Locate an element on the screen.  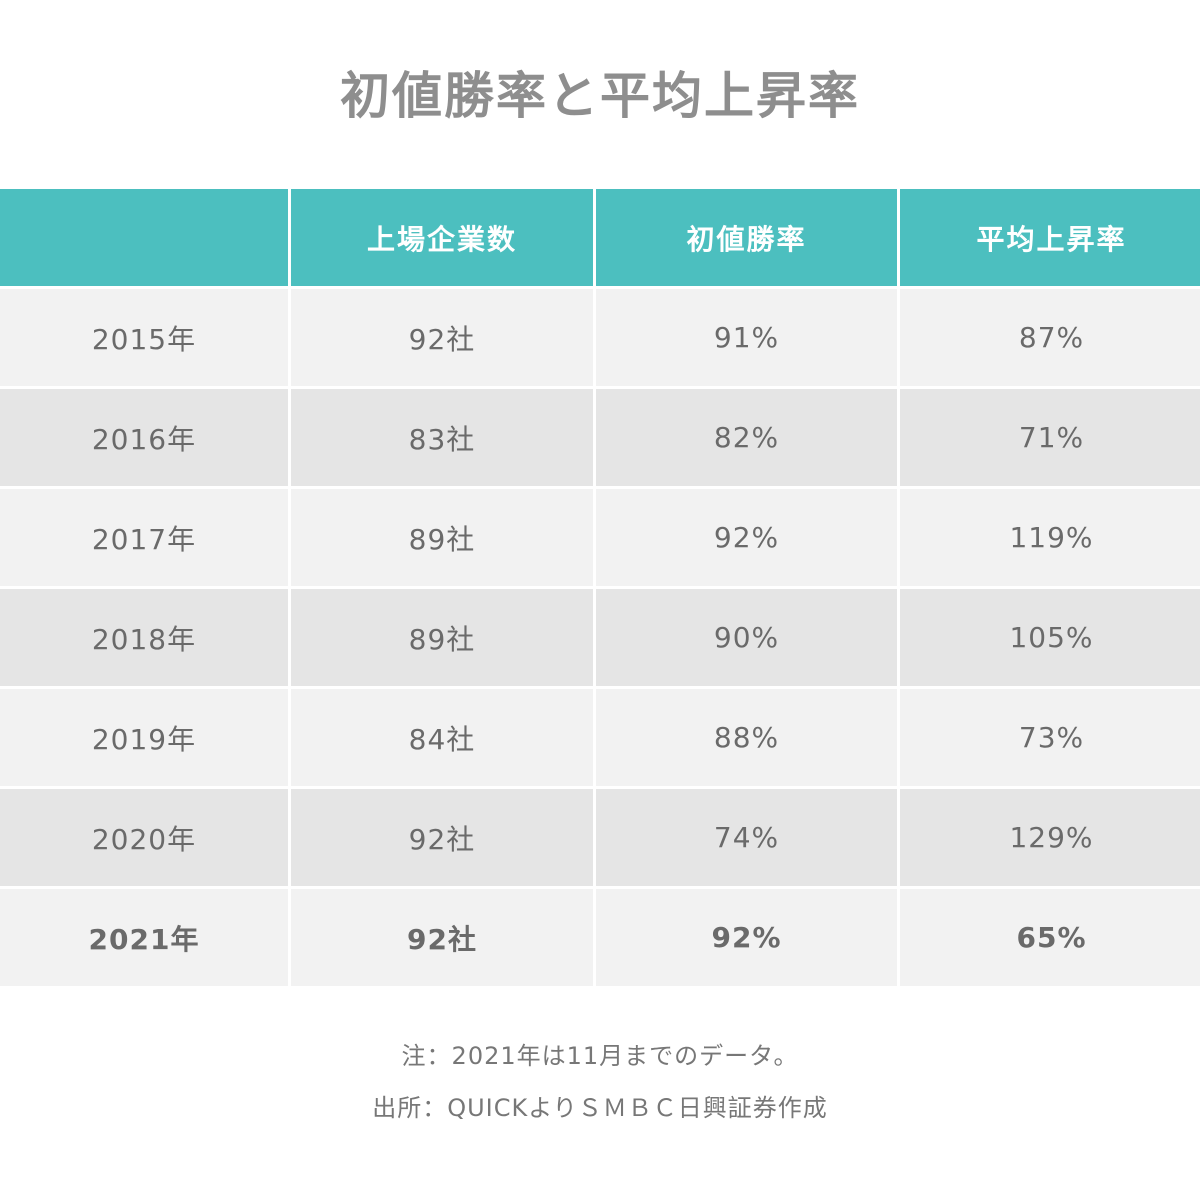
cell-row-label: 2017年 is located at coordinates (144, 537).